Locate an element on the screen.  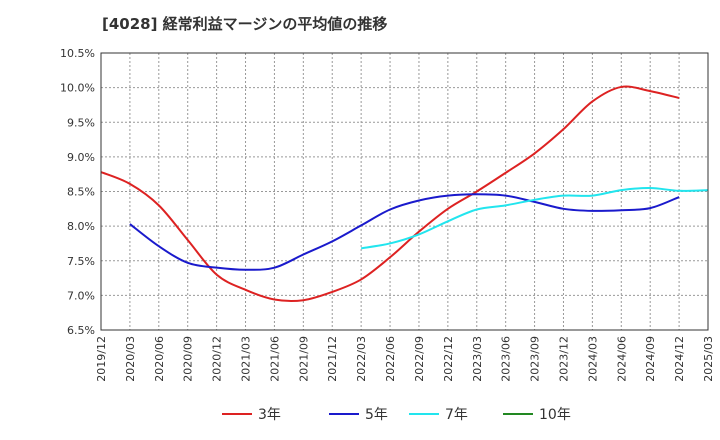
x-tick-label: 2021/06 is located at coordinates (274, 359).